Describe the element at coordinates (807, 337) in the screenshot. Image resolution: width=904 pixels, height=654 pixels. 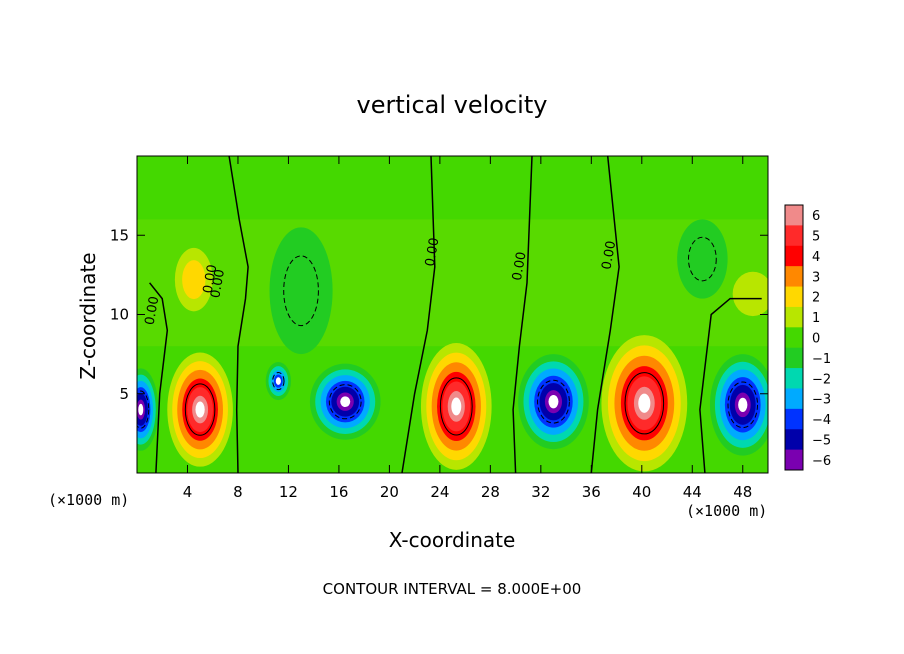
I see `colorbar: 6 5 4 3 2 1 0 −1 −2 −3 −4 −5 −6` at that location.